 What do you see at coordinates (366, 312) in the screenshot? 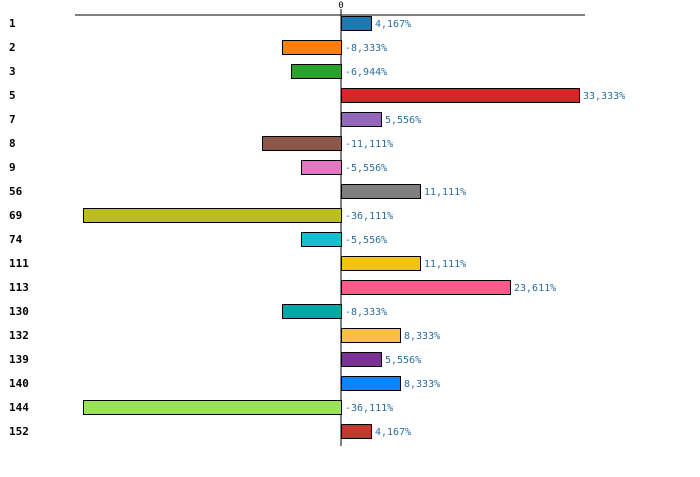
I see `value-label-130: -8,333%` at bounding box center [366, 312].